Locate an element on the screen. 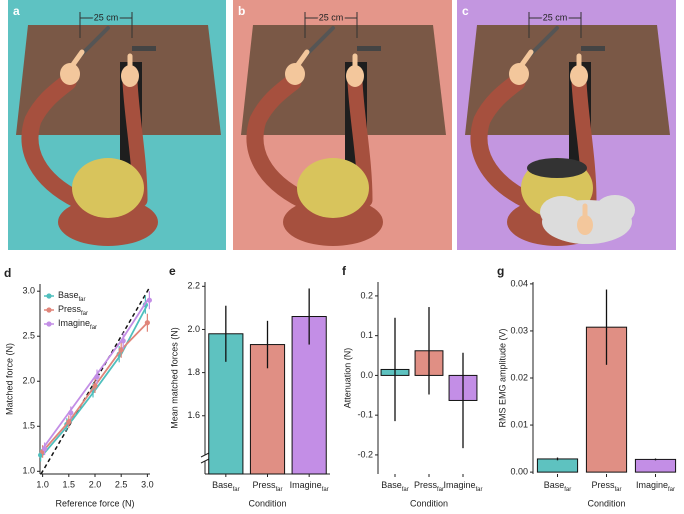  y-tick-label: 0.04 is located at coordinates (519, 283).